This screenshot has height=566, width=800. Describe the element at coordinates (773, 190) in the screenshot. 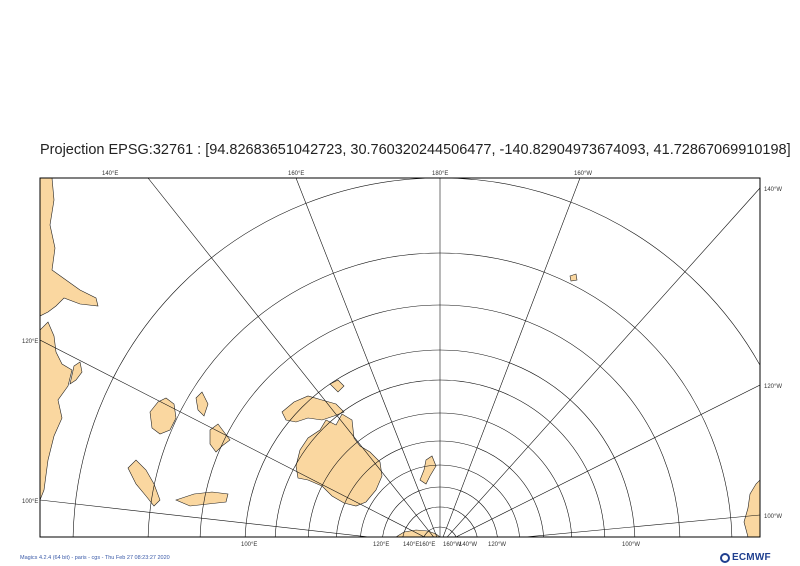

I see `label-right-140w: 140°W` at that location.